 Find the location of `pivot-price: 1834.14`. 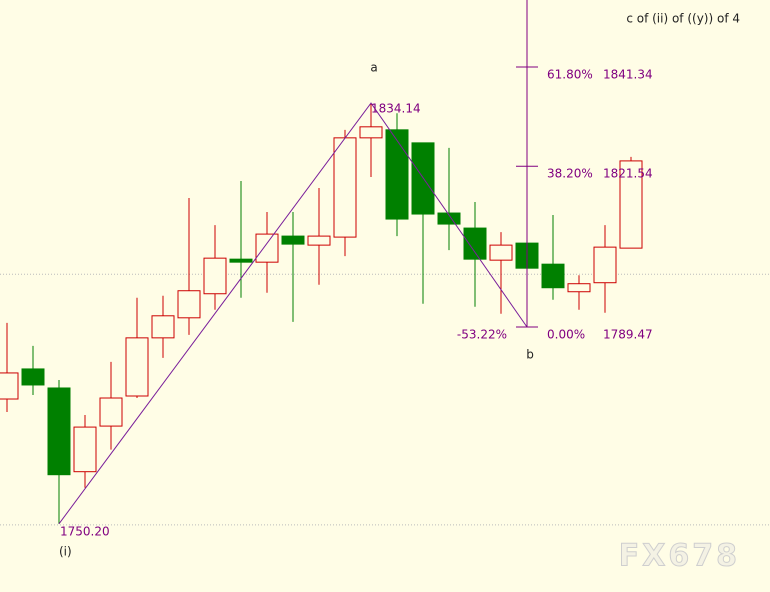

pivot-price: 1834.14 is located at coordinates (396, 109).